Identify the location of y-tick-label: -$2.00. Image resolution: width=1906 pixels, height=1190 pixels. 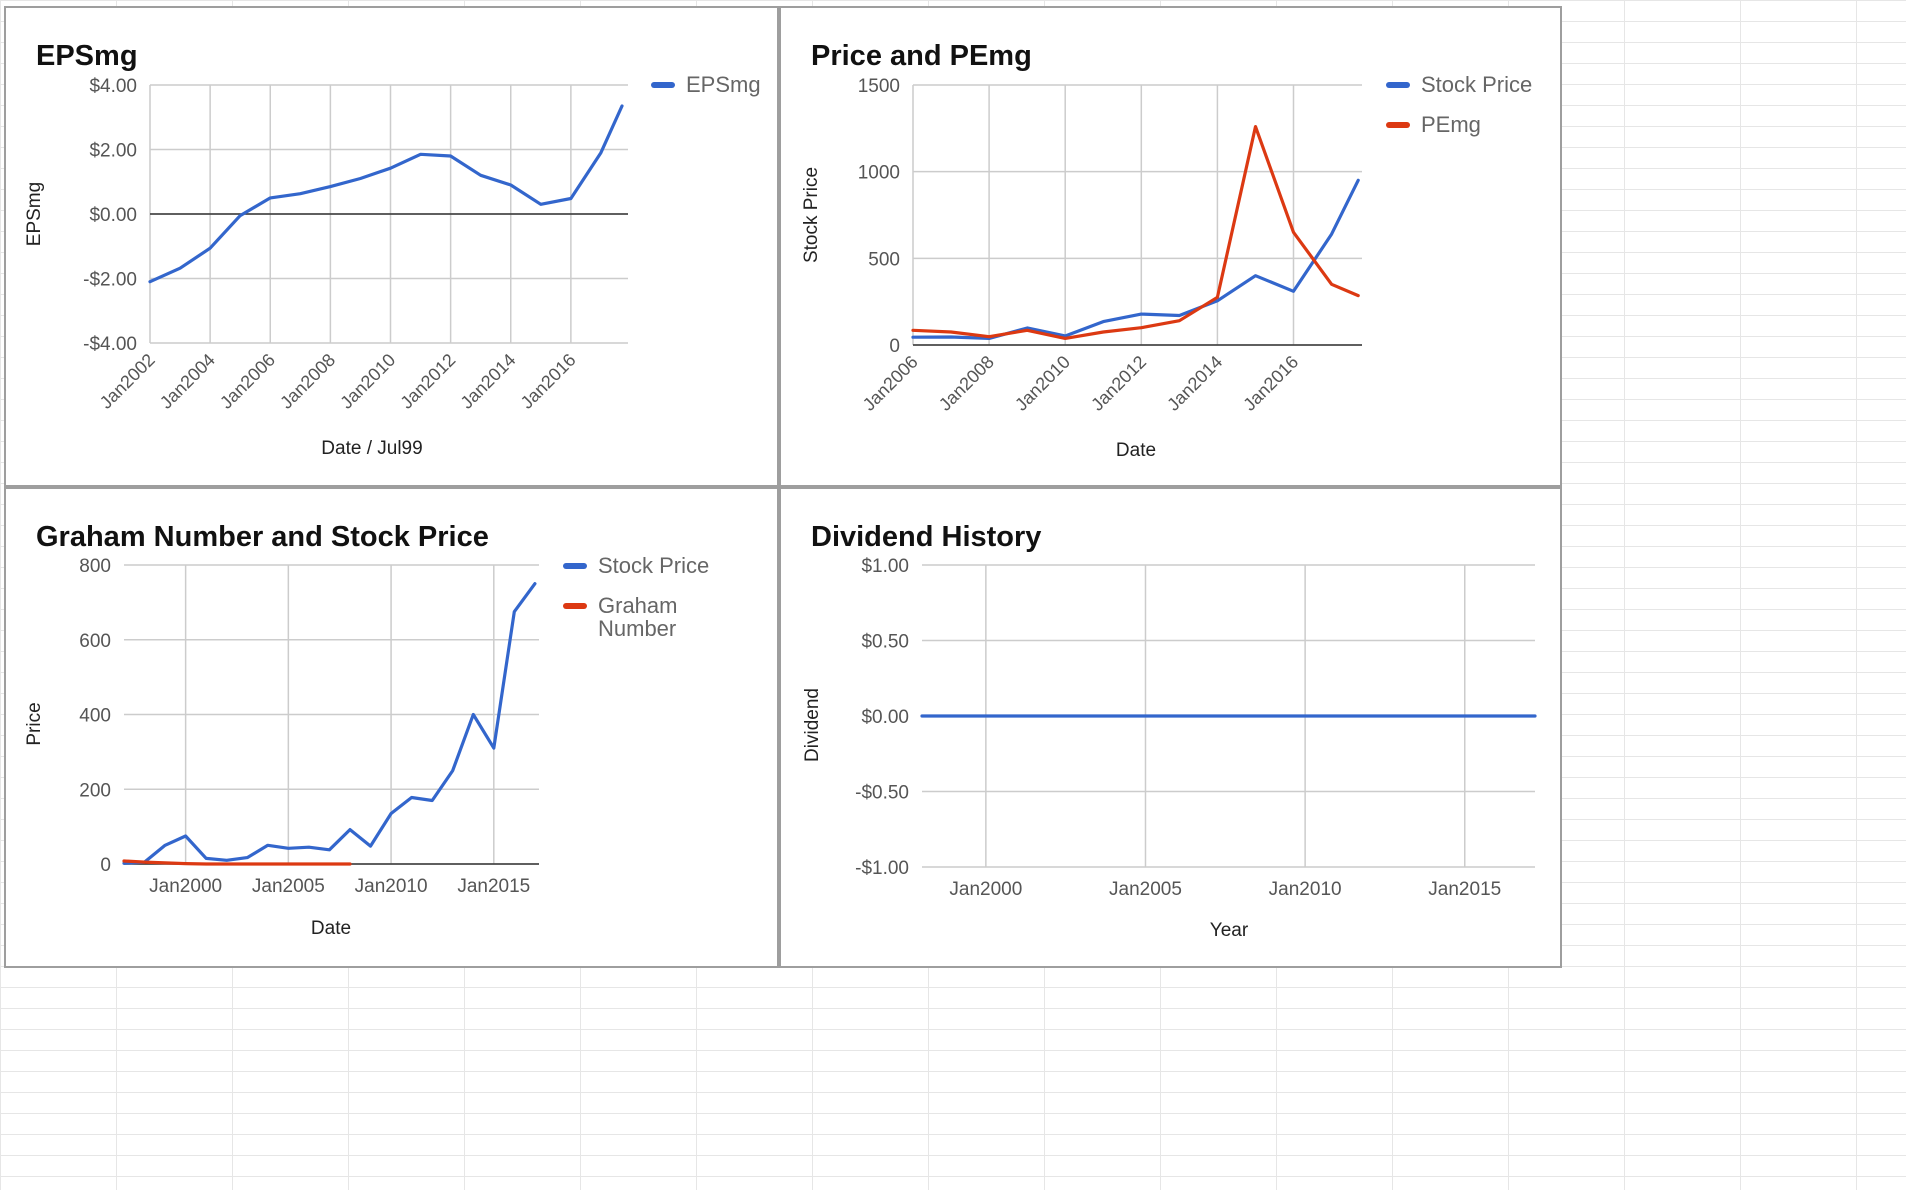
(110, 280).